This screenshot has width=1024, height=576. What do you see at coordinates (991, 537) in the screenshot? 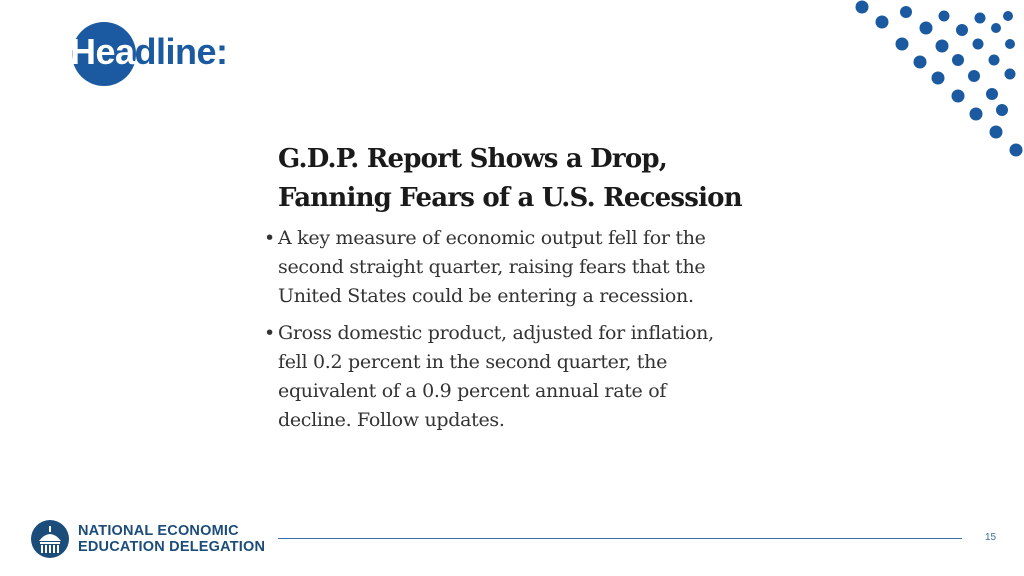
I see `page-number: 15` at bounding box center [991, 537].